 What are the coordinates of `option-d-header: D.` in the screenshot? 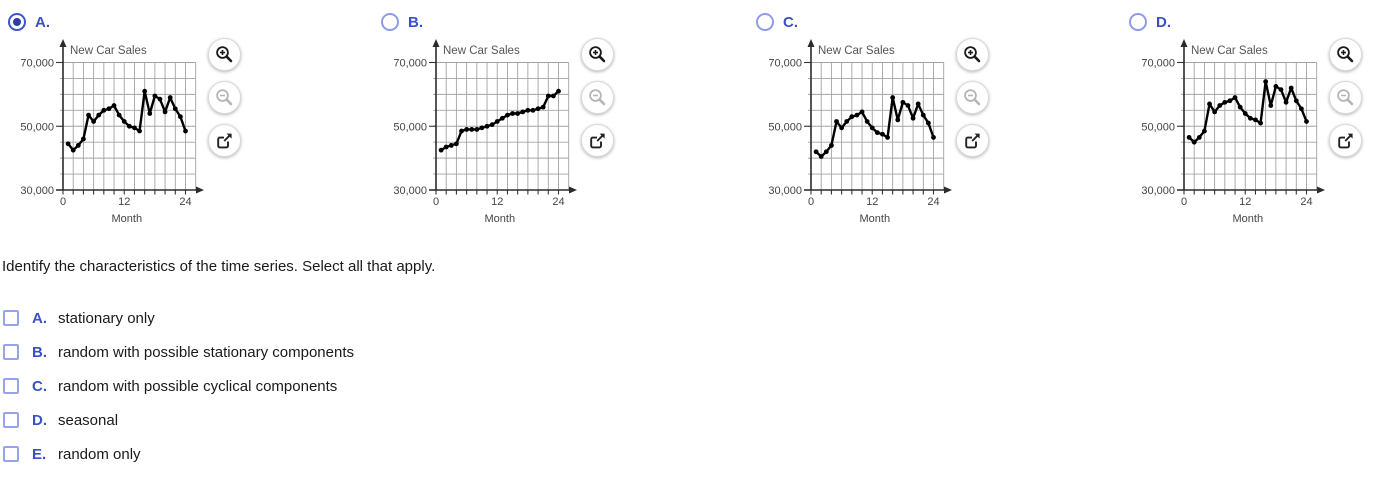 It's located at (1251, 20).